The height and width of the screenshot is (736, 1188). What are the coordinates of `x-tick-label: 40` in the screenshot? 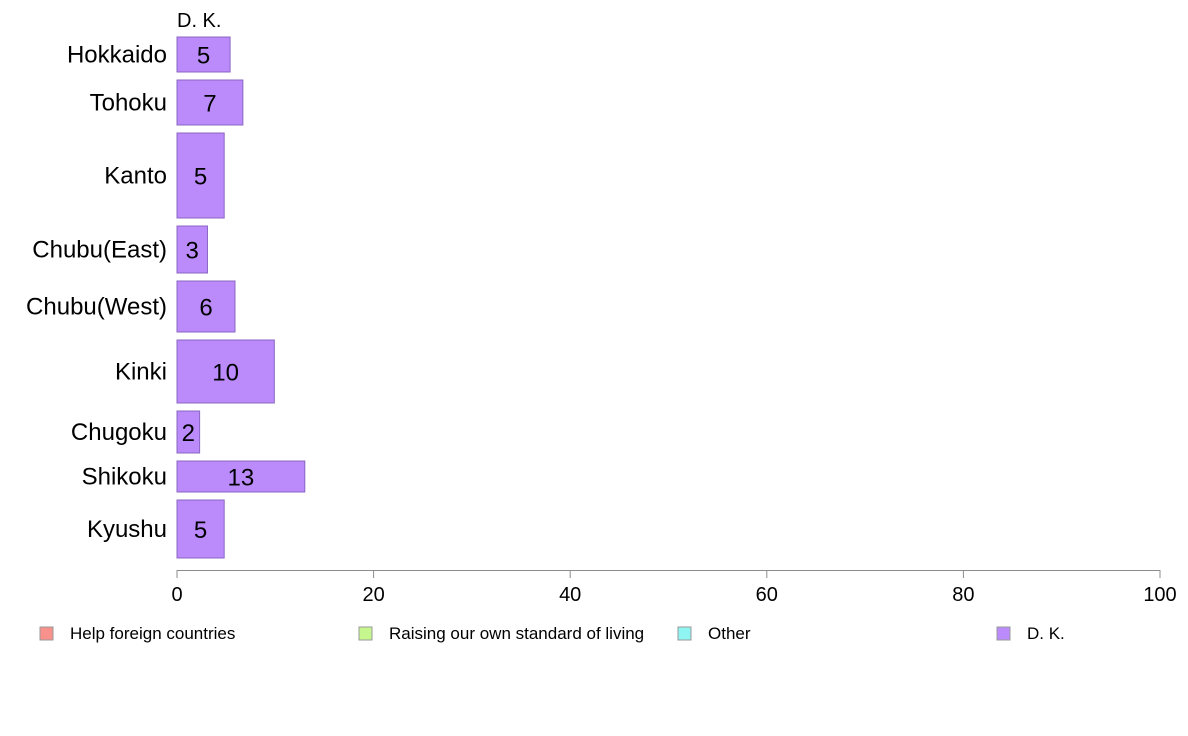 It's located at (570, 595).